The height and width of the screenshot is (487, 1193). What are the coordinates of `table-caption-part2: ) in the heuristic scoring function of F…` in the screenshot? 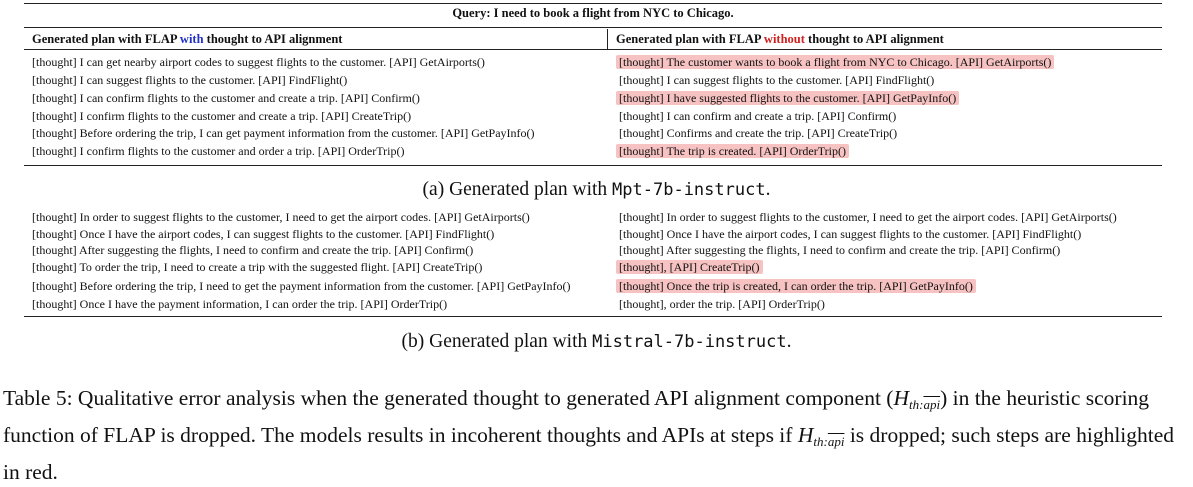 It's located at (576, 416).